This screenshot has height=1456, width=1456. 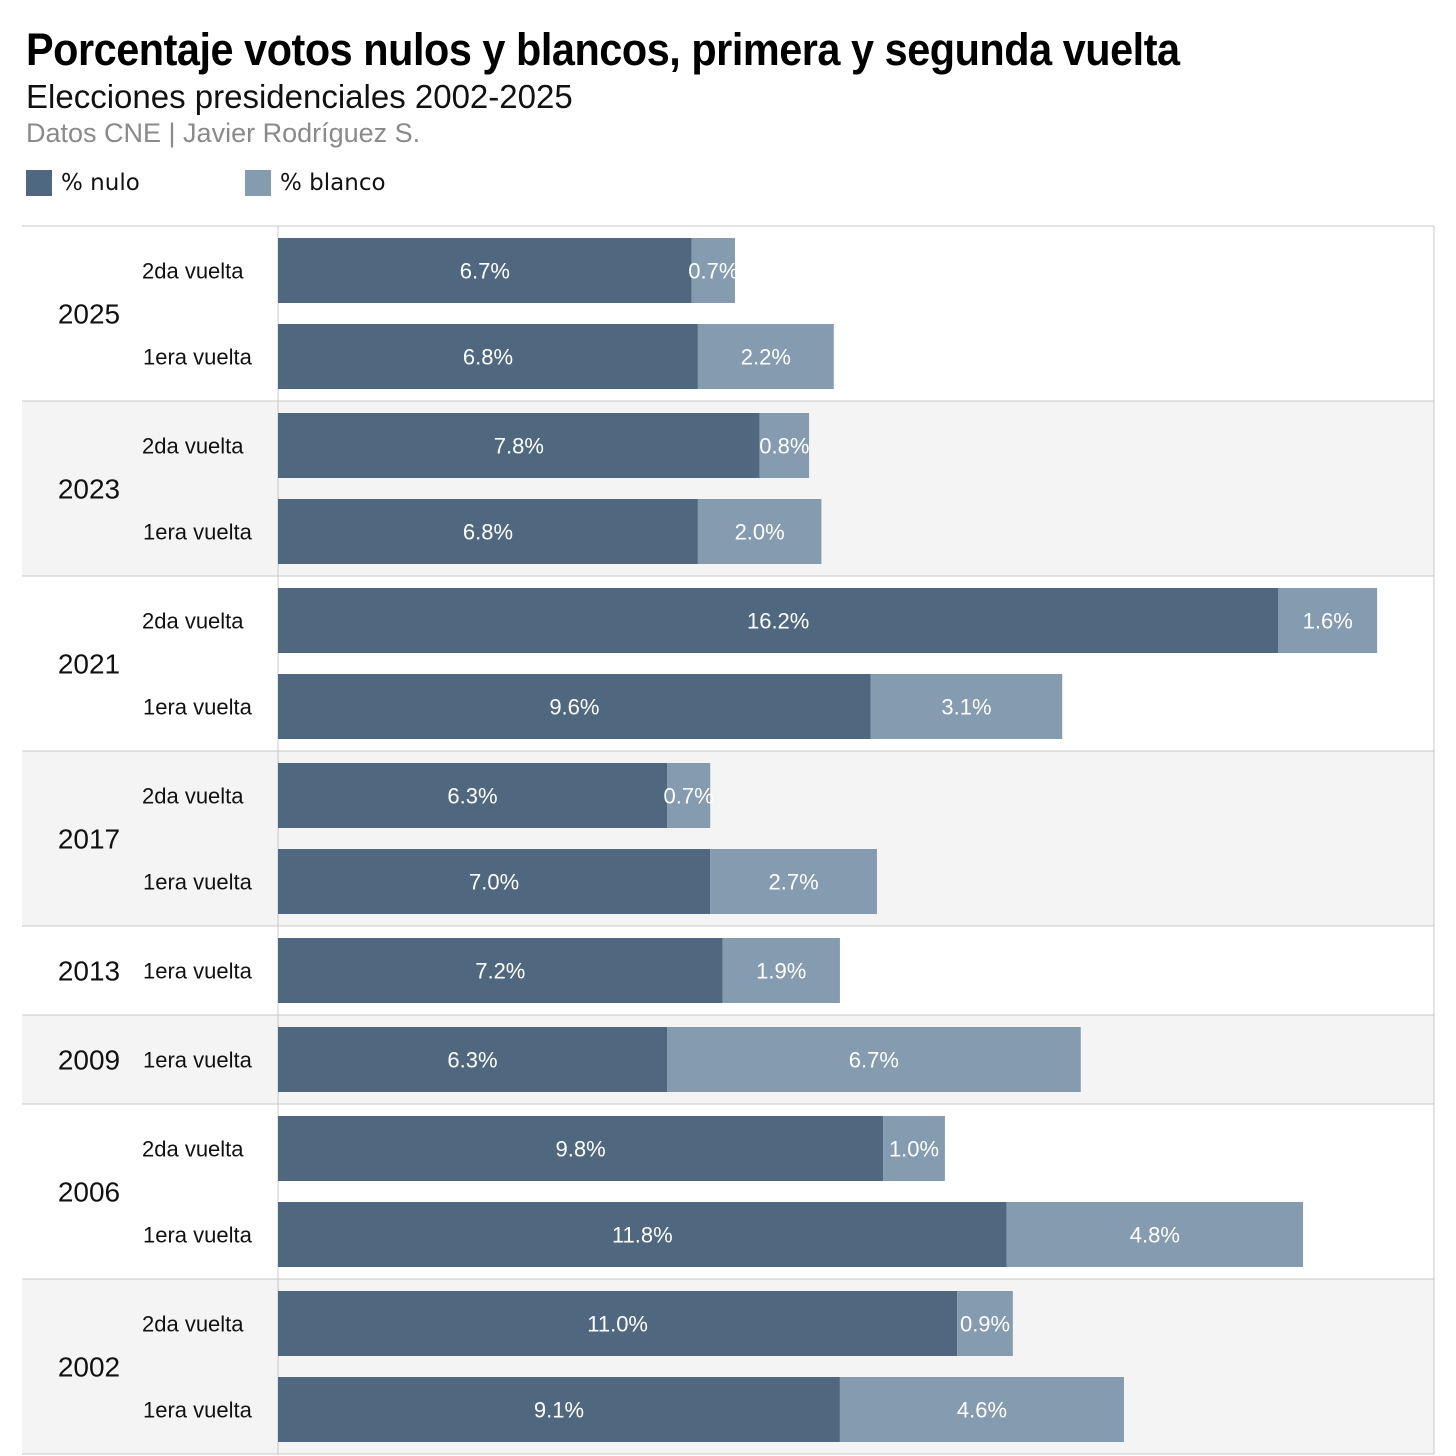 I want to click on legend-swatch-nulo, so click(x=39, y=183).